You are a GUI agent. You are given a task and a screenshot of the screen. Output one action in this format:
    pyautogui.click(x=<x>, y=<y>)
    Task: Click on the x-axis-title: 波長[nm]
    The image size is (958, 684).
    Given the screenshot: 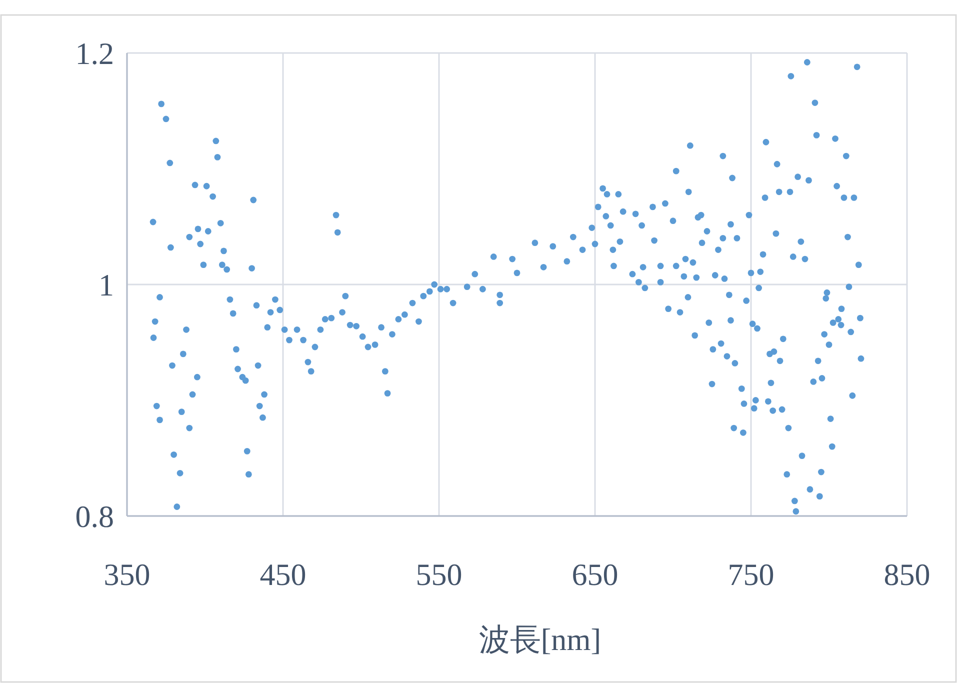 What is the action you would take?
    pyautogui.click(x=540, y=639)
    